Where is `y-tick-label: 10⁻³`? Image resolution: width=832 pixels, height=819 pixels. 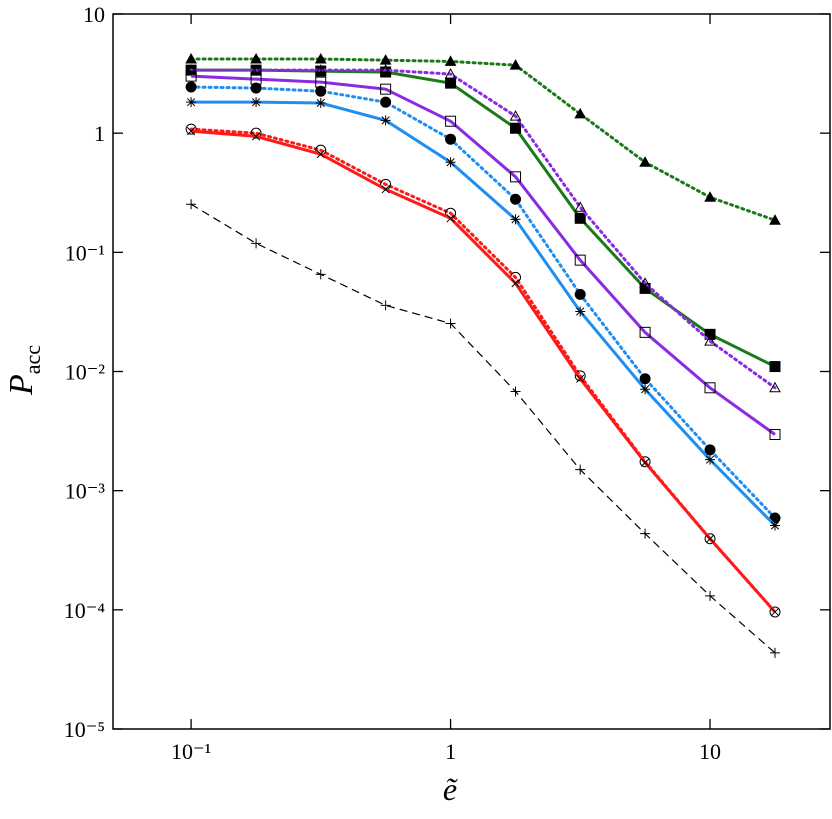 y-tick-label: 10⁻³ is located at coordinates (85, 491).